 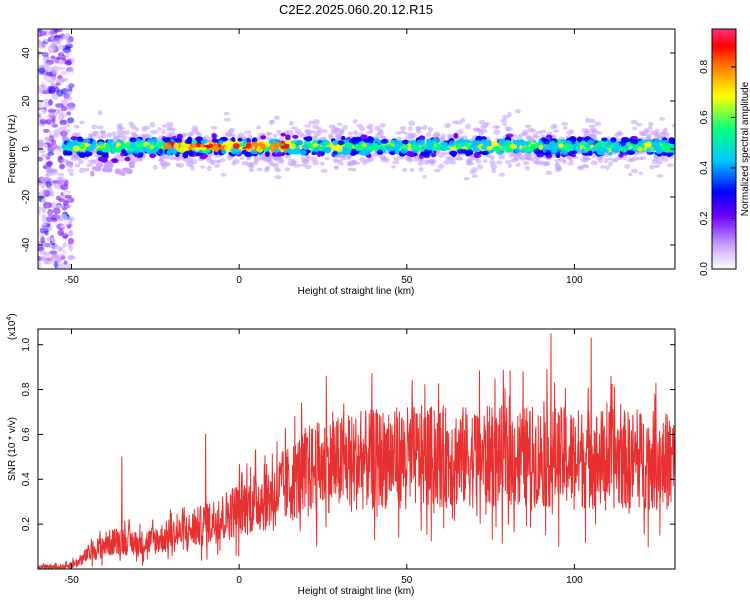 What do you see at coordinates (704, 269) in the screenshot?
I see `colorbar-tick-label: 0.0` at bounding box center [704, 269].